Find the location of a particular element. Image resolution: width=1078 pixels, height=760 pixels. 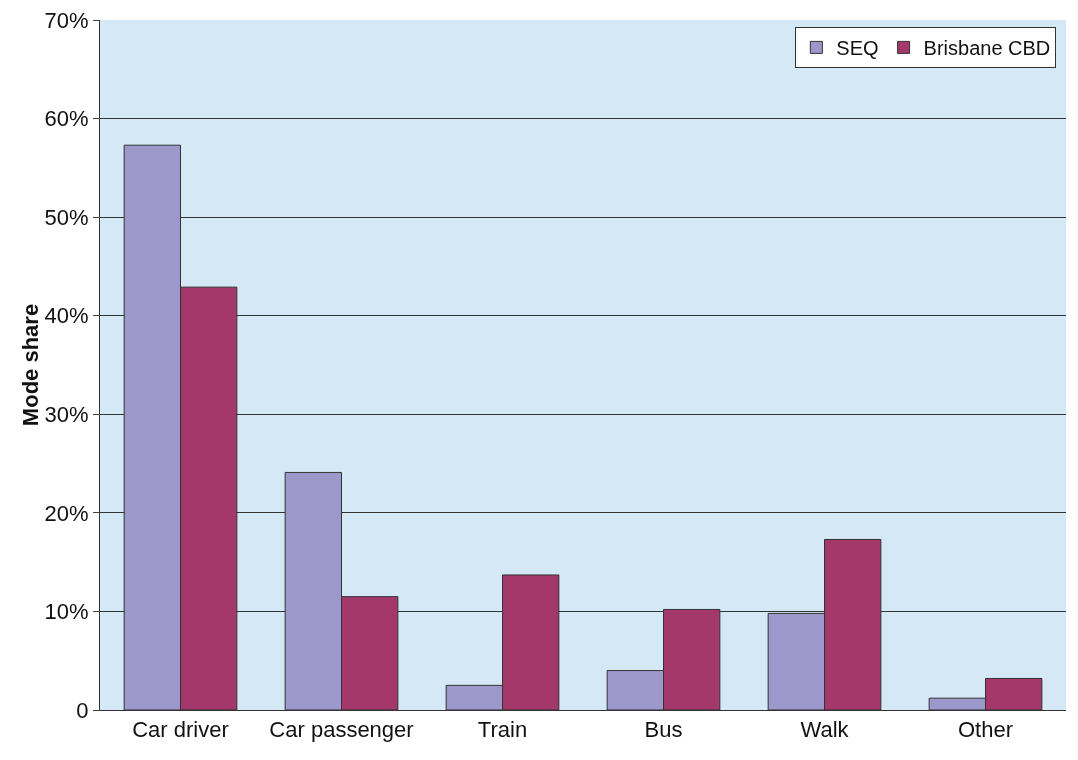

x-tick-label: Walk is located at coordinates (825, 730).